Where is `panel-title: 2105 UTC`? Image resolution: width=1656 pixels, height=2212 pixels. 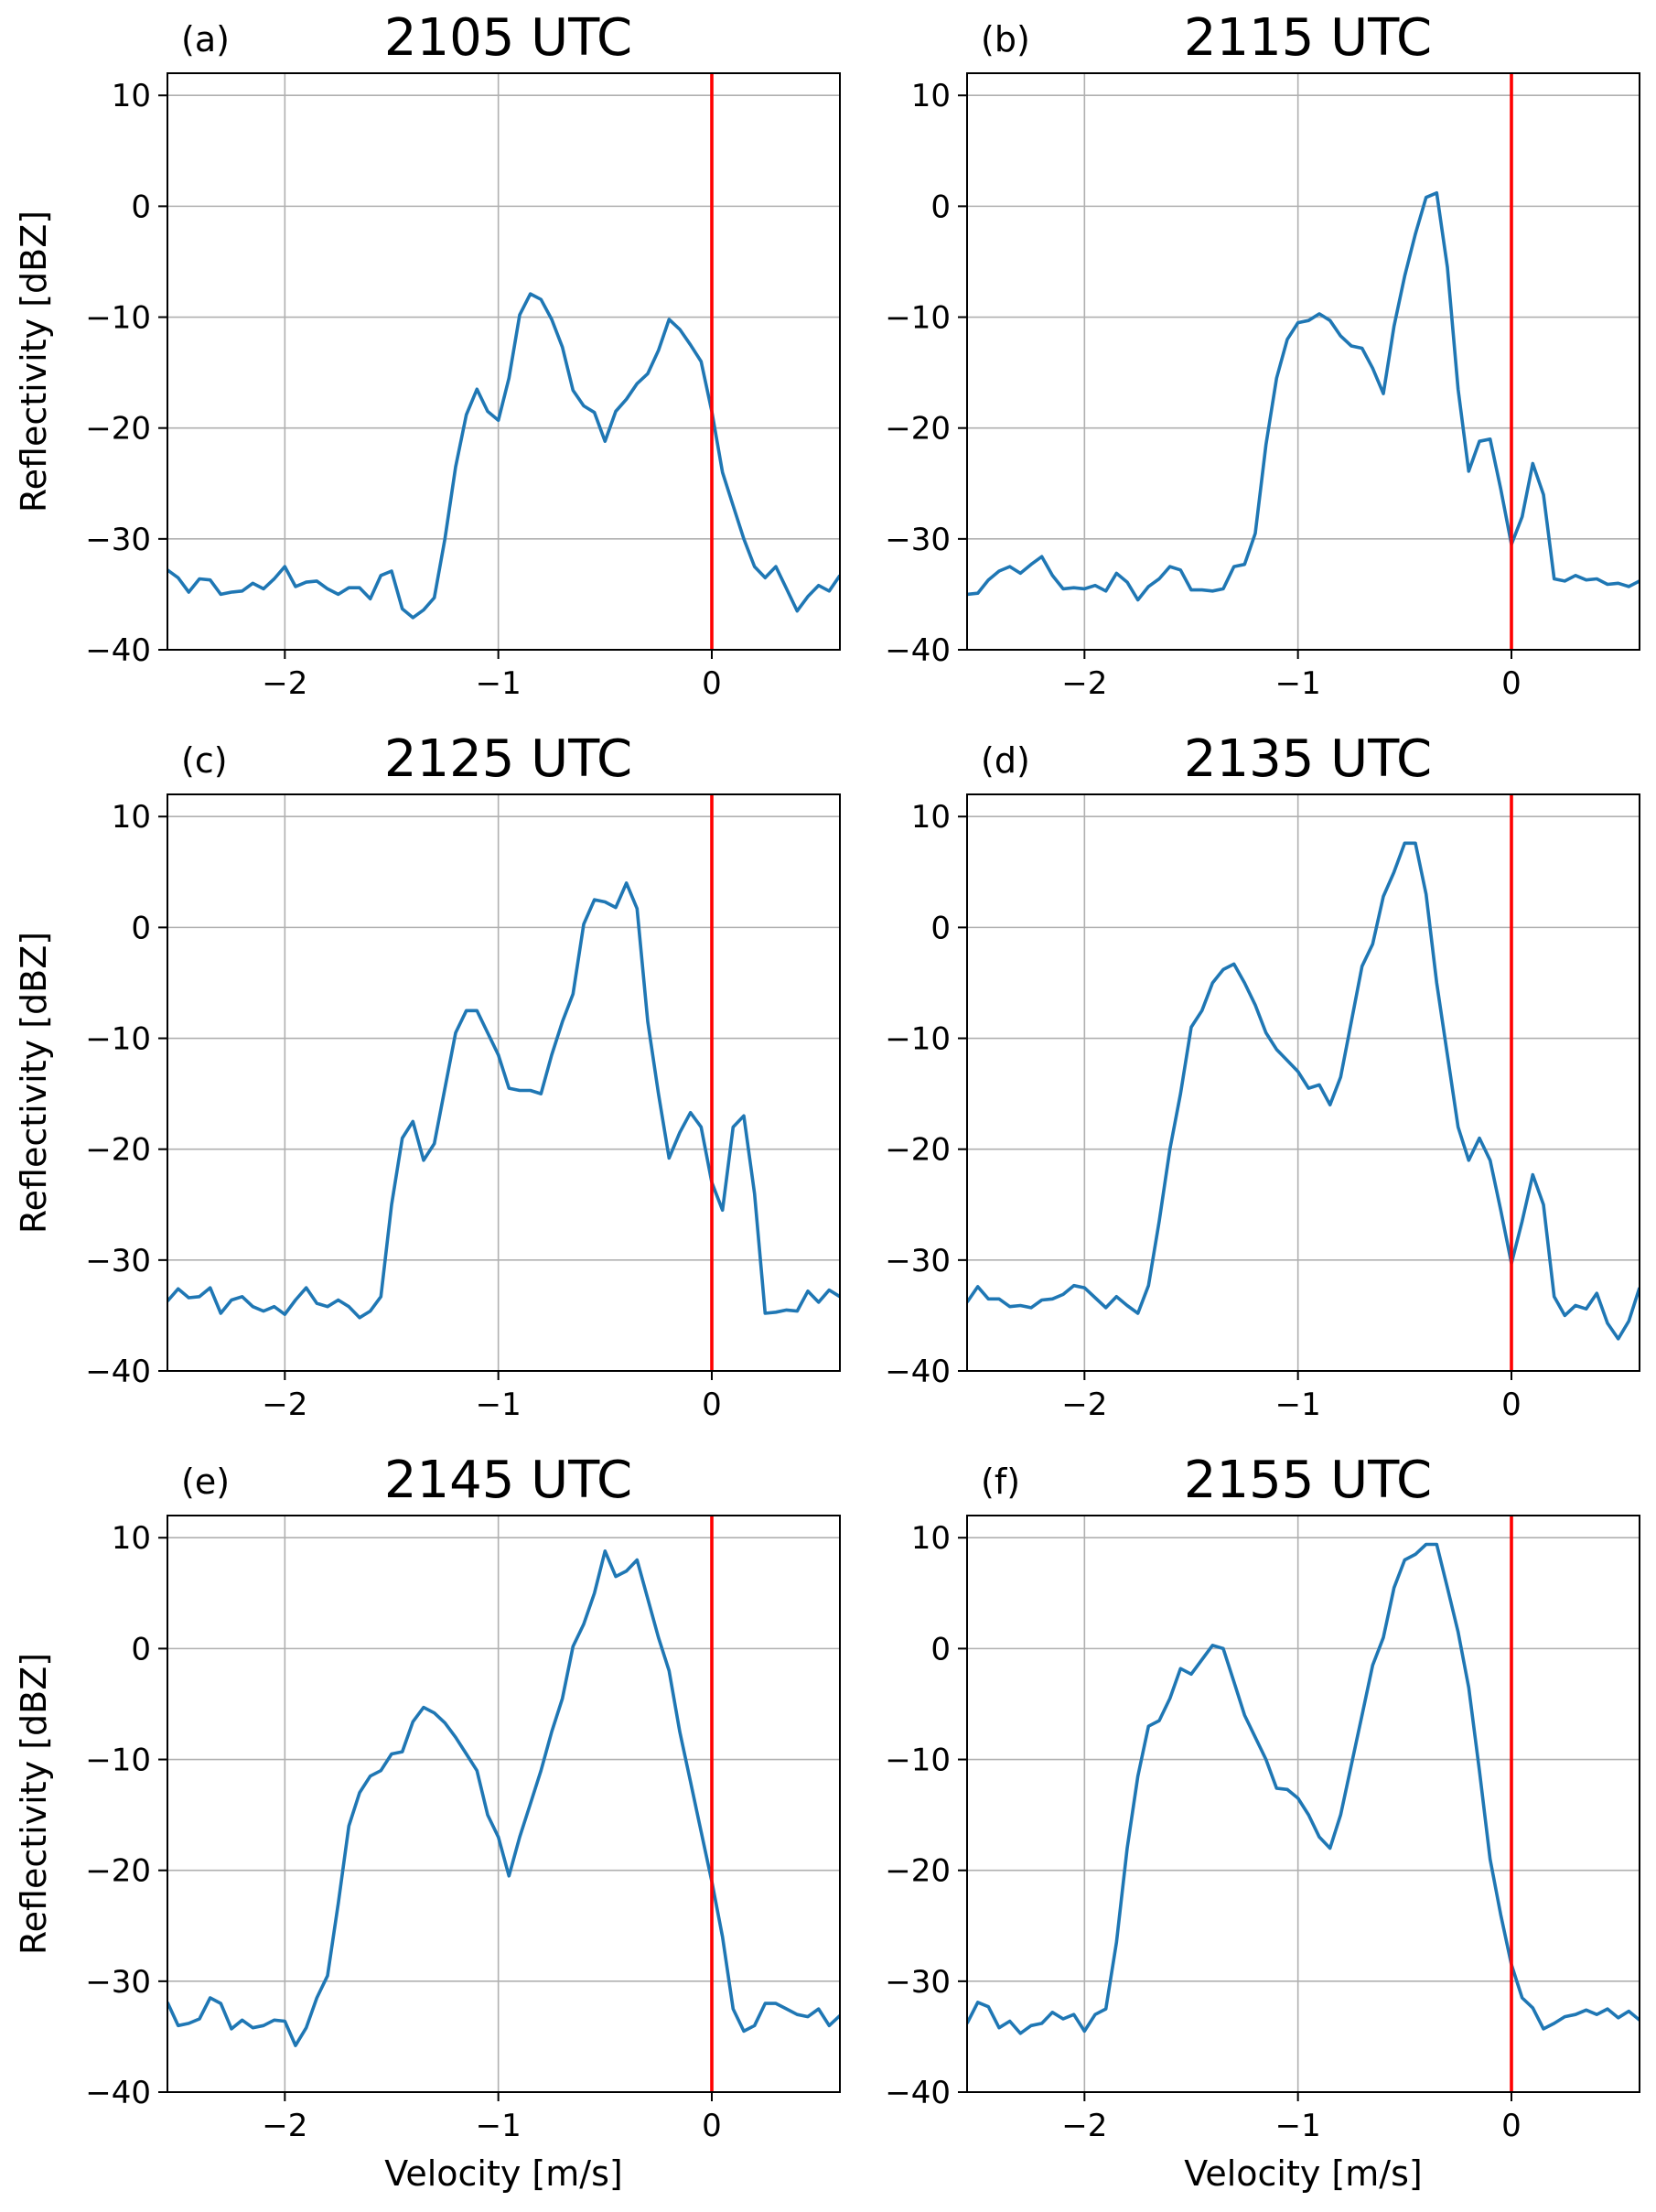
panel-title: 2105 UTC is located at coordinates (508, 38).